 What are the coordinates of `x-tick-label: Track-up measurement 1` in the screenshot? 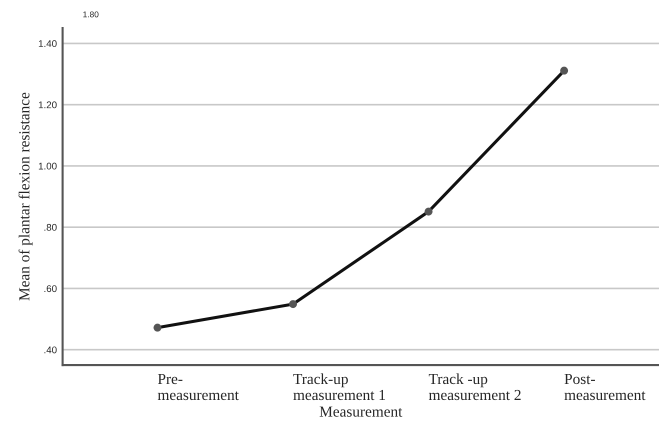 It's located at (339, 386).